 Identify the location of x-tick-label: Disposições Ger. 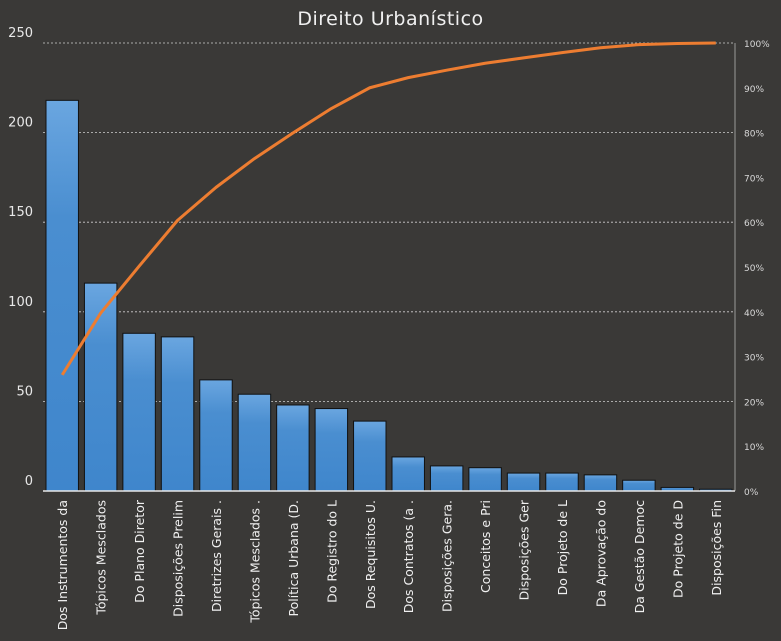
(524, 549).